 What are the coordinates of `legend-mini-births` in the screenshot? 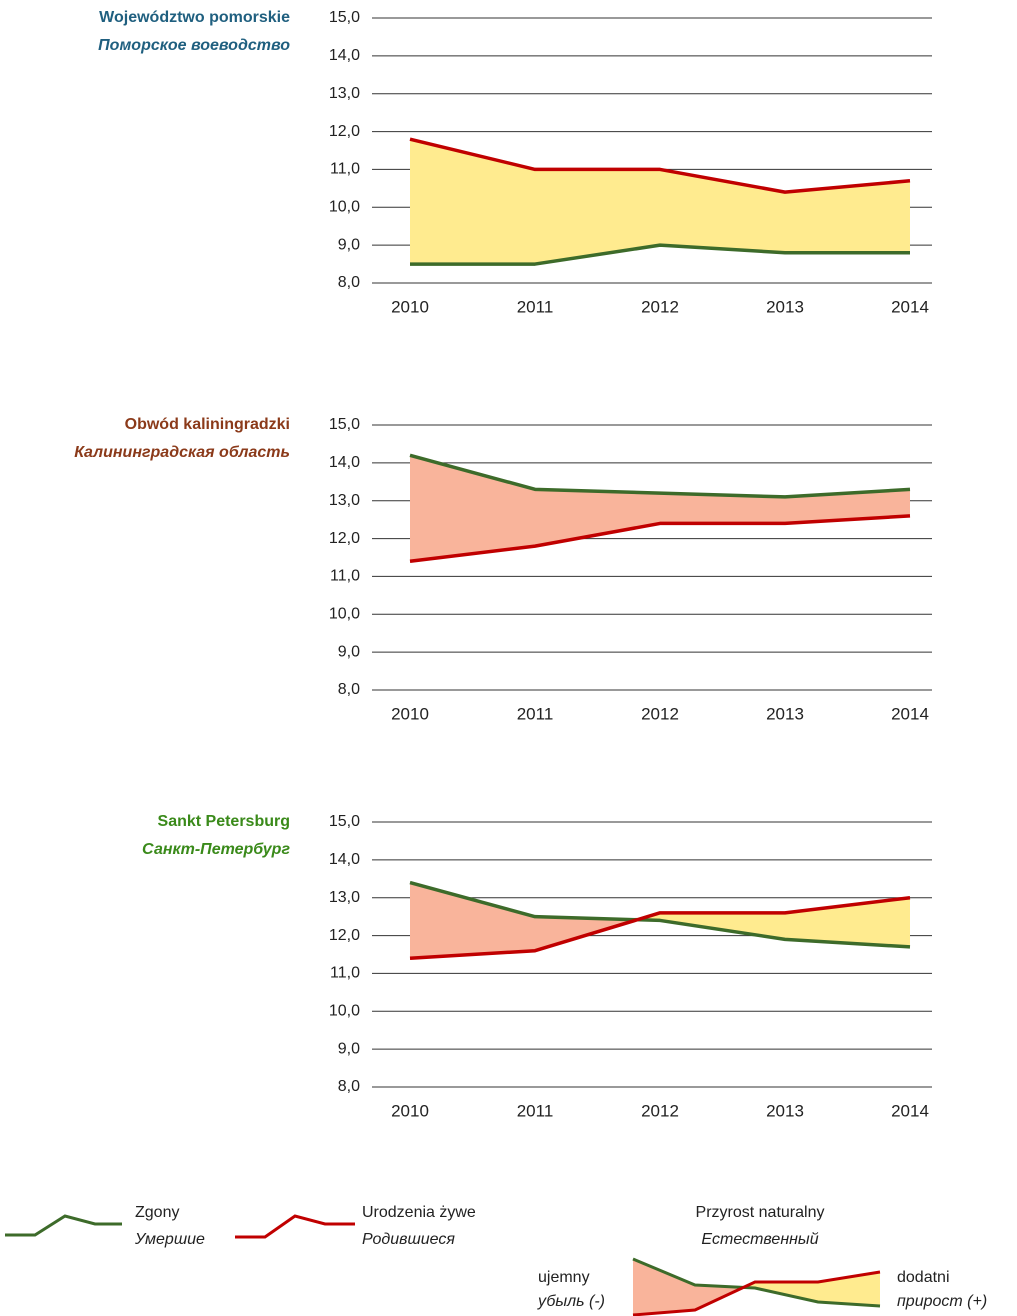 It's located at (756, 1293).